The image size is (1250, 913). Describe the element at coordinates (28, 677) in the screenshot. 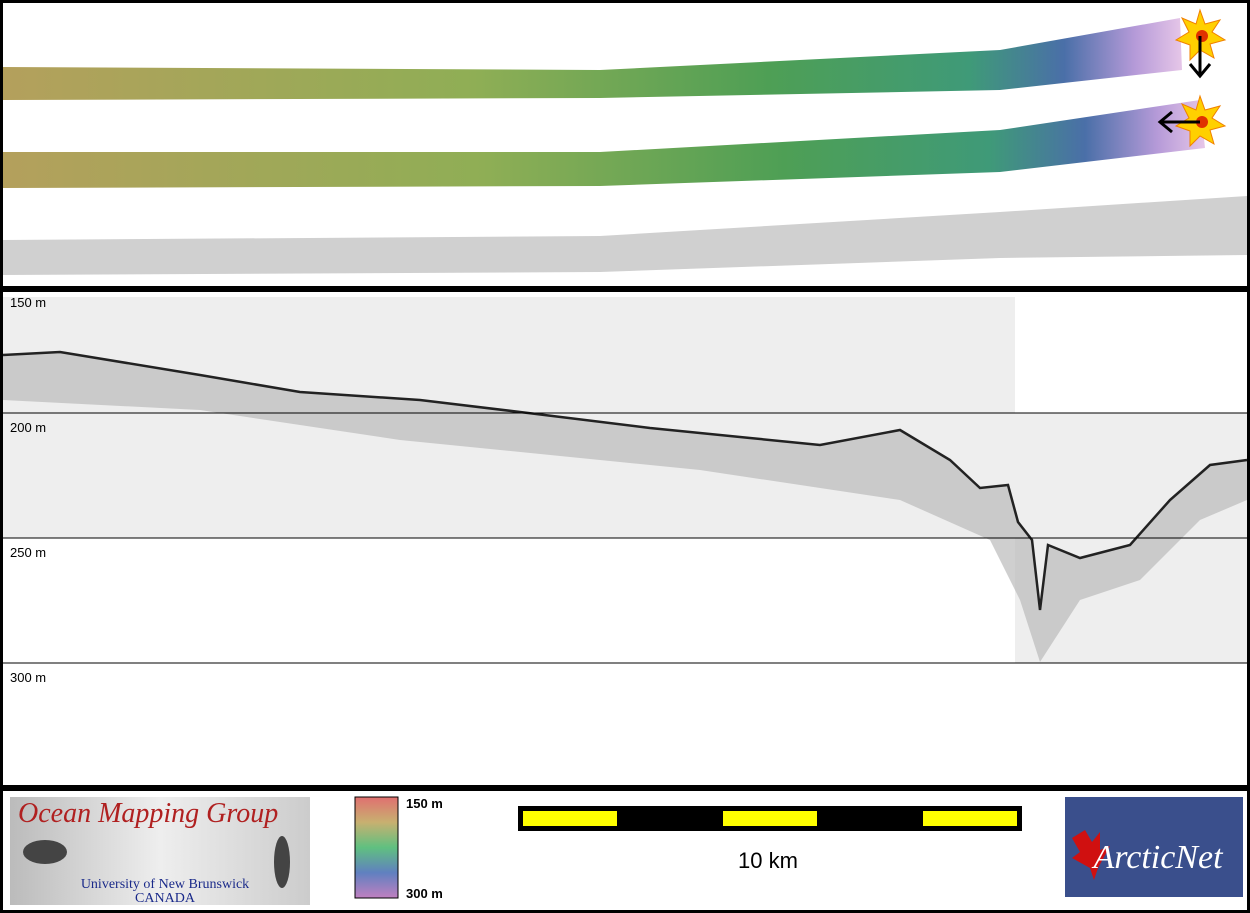

I see `depth-label: 300 m` at that location.